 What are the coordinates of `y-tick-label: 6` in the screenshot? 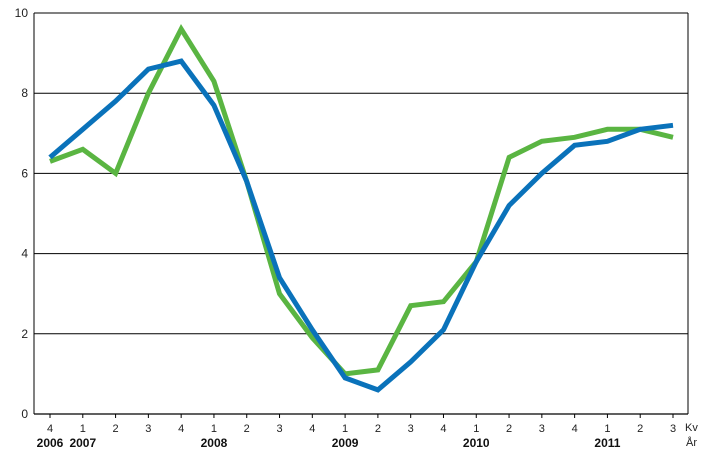 It's located at (24, 173).